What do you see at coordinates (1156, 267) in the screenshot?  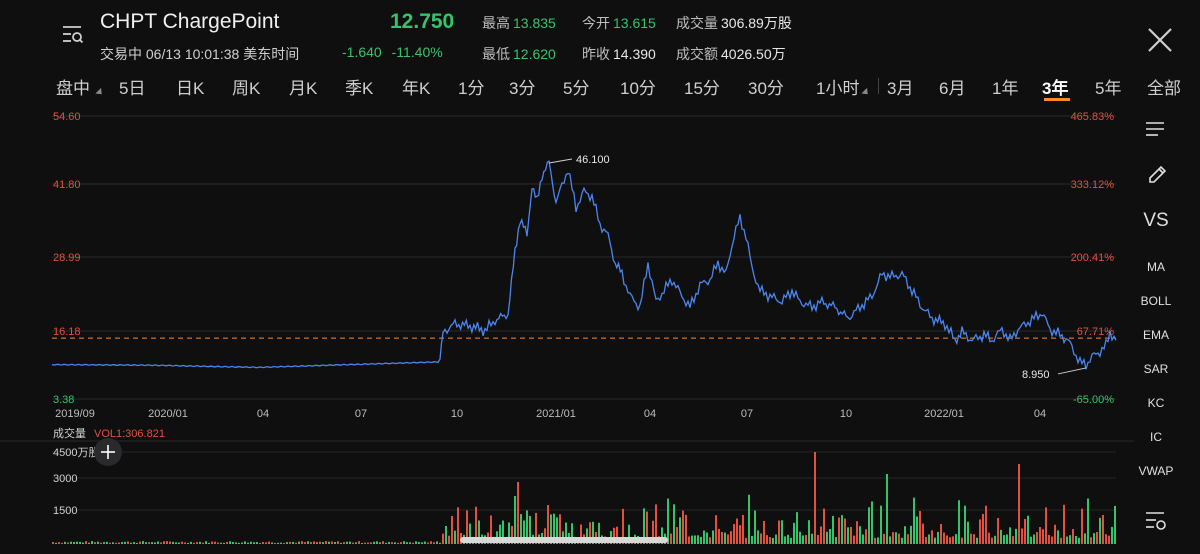 I see `indicator-ma: MA` at bounding box center [1156, 267].